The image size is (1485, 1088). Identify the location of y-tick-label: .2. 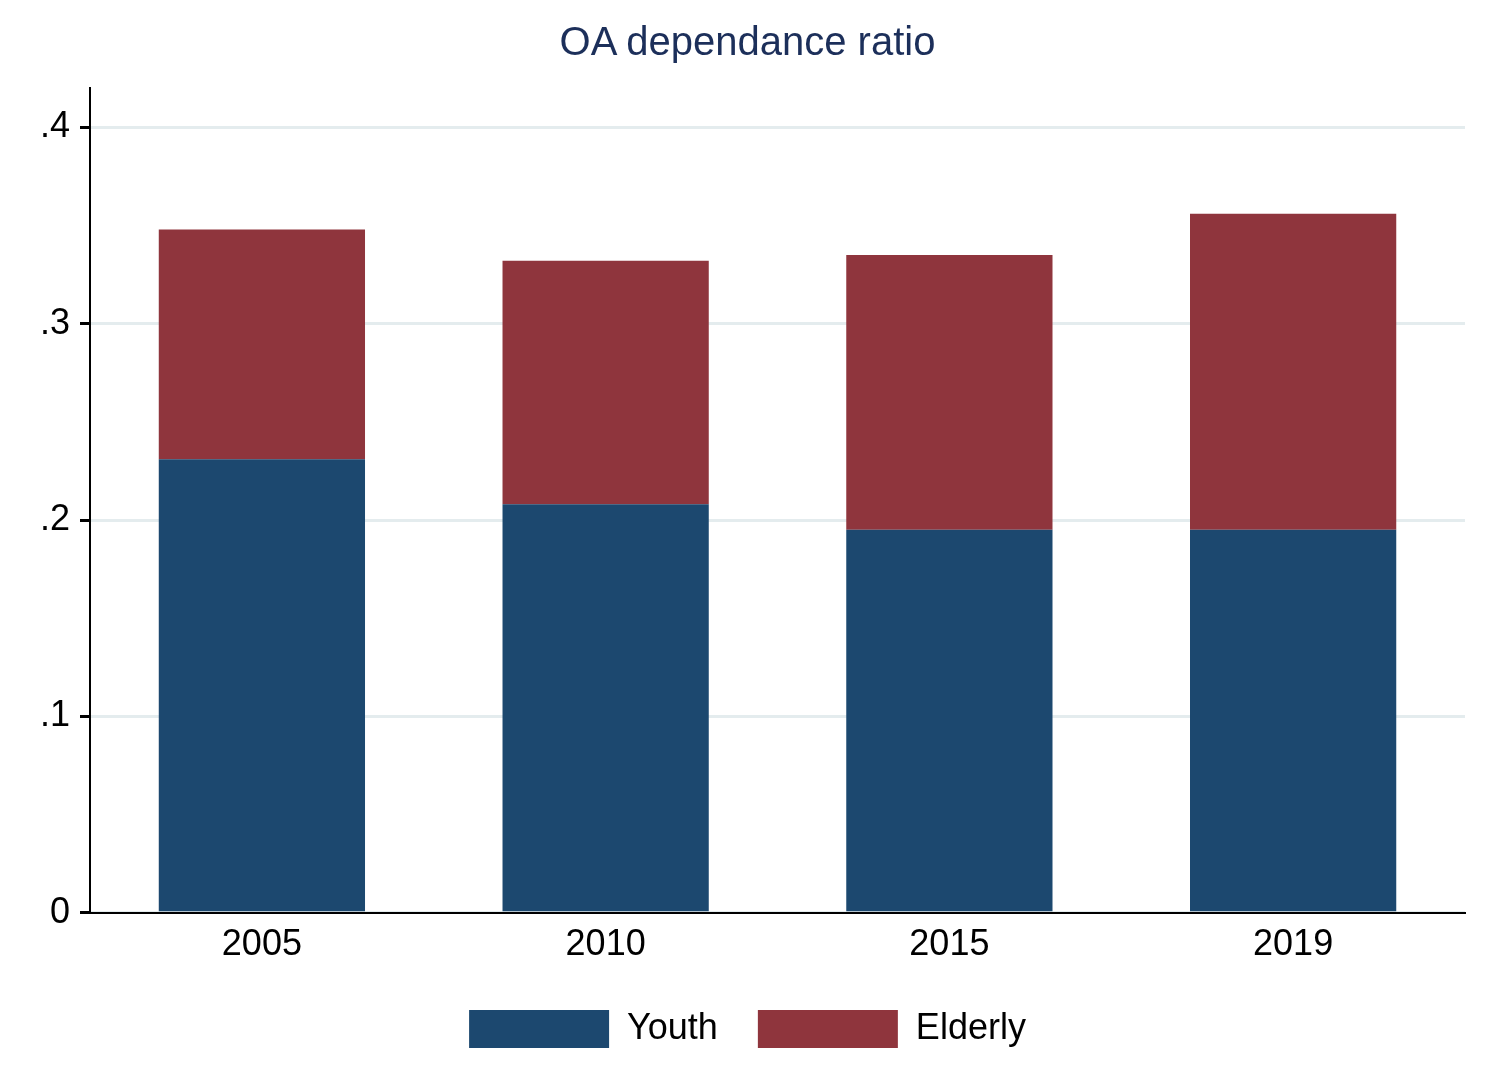
(55, 517).